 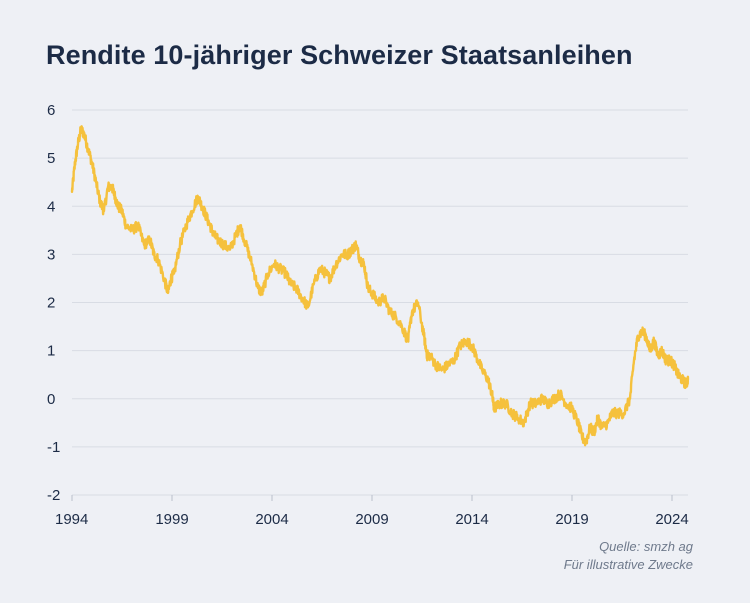 What do you see at coordinates (171, 519) in the screenshot?
I see `x-tick-label: 1999` at bounding box center [171, 519].